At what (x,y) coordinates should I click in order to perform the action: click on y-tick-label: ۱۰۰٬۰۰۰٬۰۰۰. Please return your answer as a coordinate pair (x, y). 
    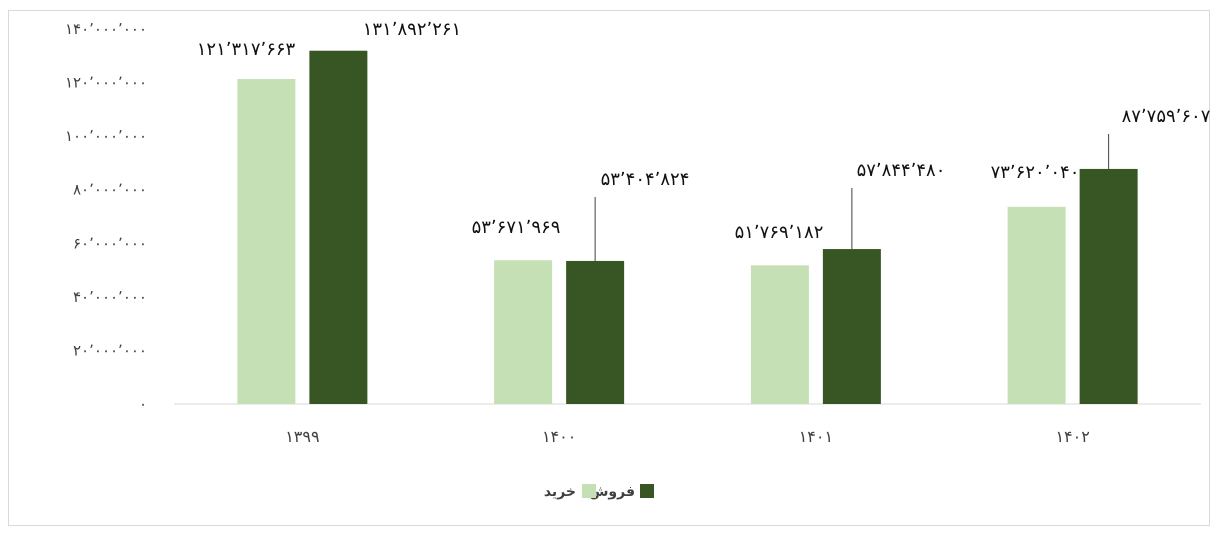
    Looking at the image, I should click on (106, 136).